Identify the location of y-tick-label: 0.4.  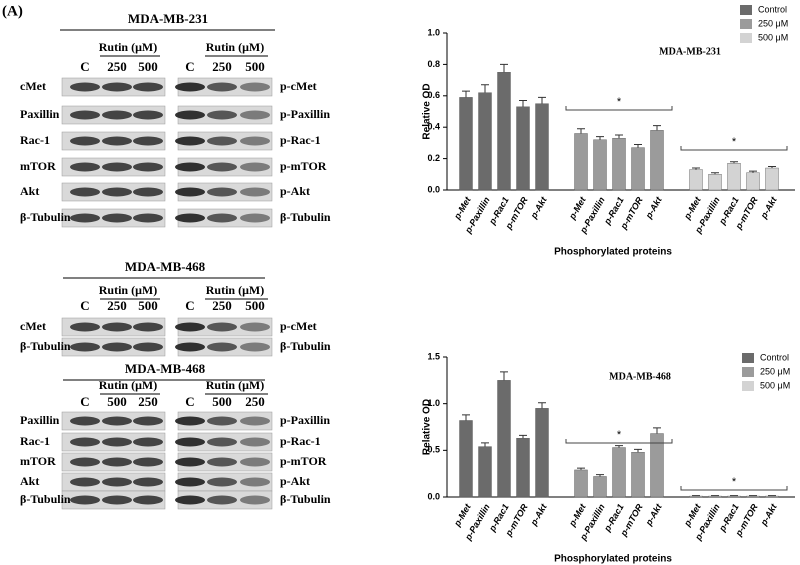
(433, 127).